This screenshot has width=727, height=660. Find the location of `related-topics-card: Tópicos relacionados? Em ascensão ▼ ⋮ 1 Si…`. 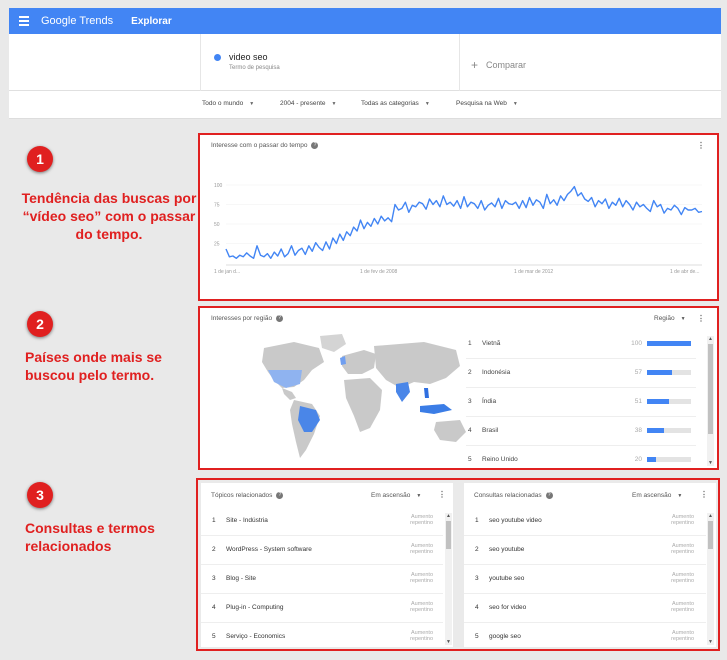

related-topics-card: Tópicos relacionados? Em ascensão ▼ ⋮ 1 Si… is located at coordinates (327, 565).